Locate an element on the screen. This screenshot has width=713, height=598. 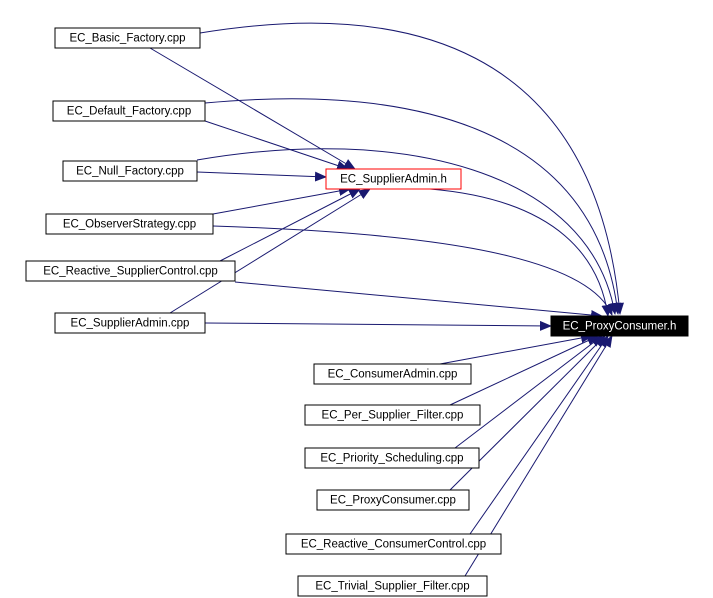
node-label: EC_Reactive_ConsumerControl.cpp is located at coordinates (393, 545).